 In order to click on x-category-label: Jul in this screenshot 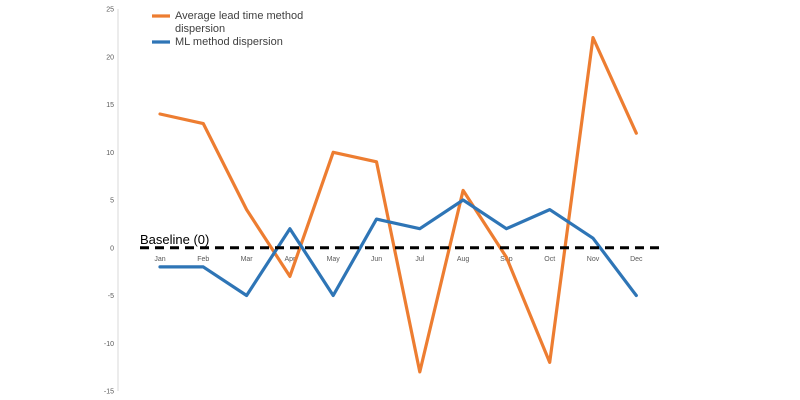, I will do `click(419, 259)`.